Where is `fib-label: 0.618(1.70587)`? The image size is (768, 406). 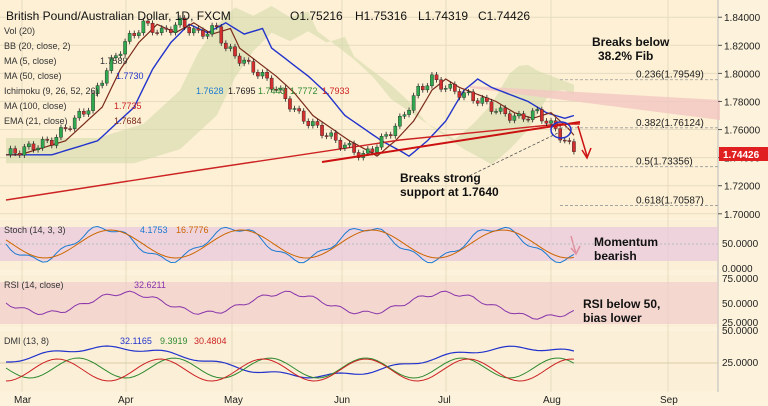
fib-label: 0.618(1.70587) is located at coordinates (670, 201).